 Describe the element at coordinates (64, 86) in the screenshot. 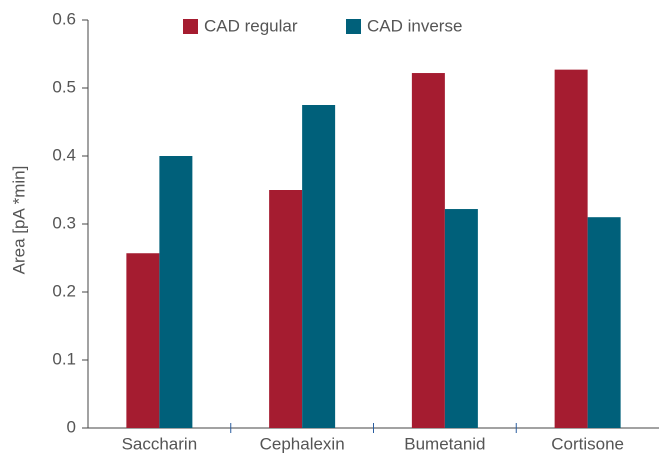

I see `y-tick-label: 0.5` at that location.